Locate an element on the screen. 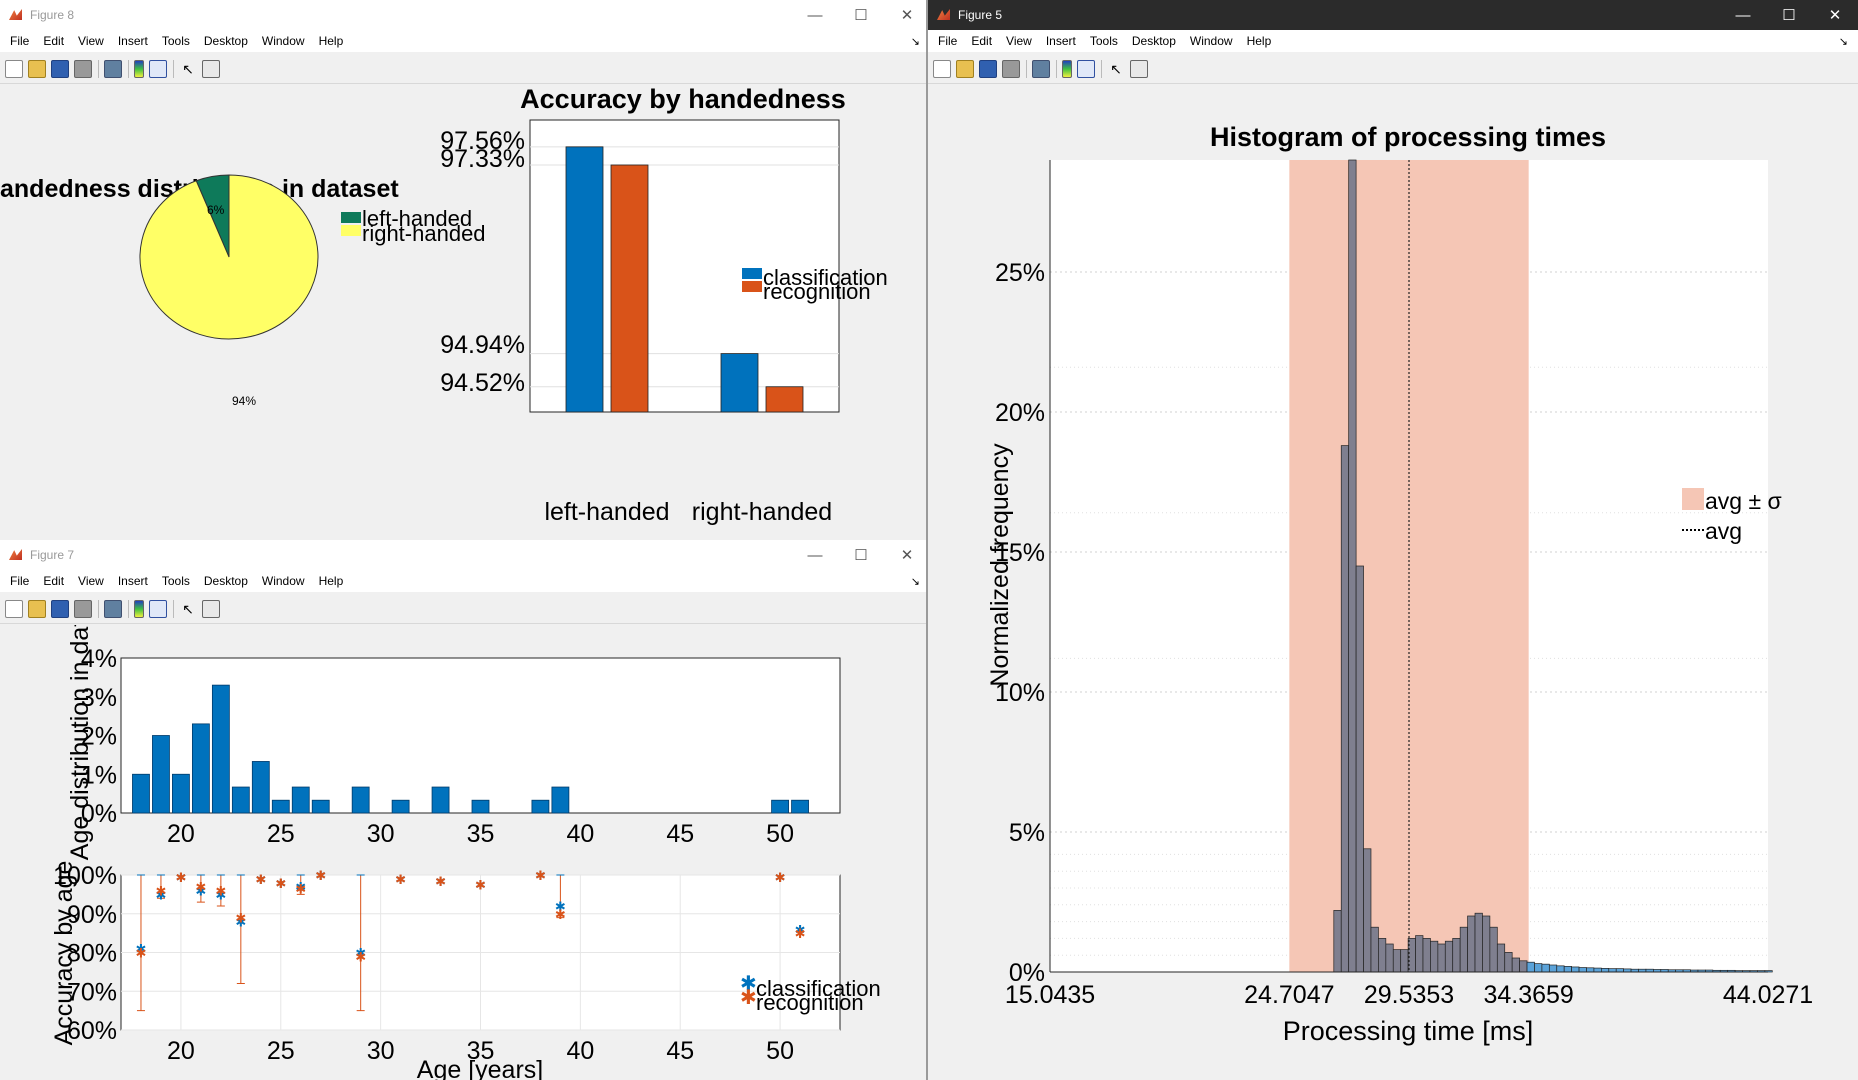 The width and height of the screenshot is (1858, 1080). hist-xtick: 15.0435 is located at coordinates (1050, 995).